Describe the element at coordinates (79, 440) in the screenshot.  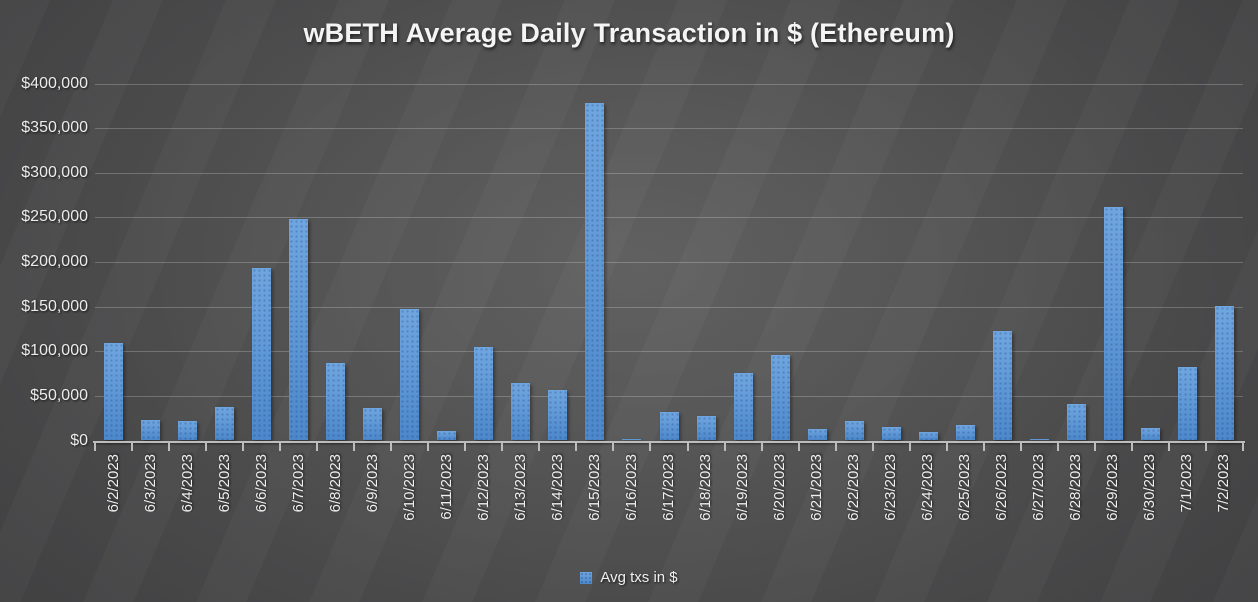
I see `y-axis-tick-label: $0` at that location.